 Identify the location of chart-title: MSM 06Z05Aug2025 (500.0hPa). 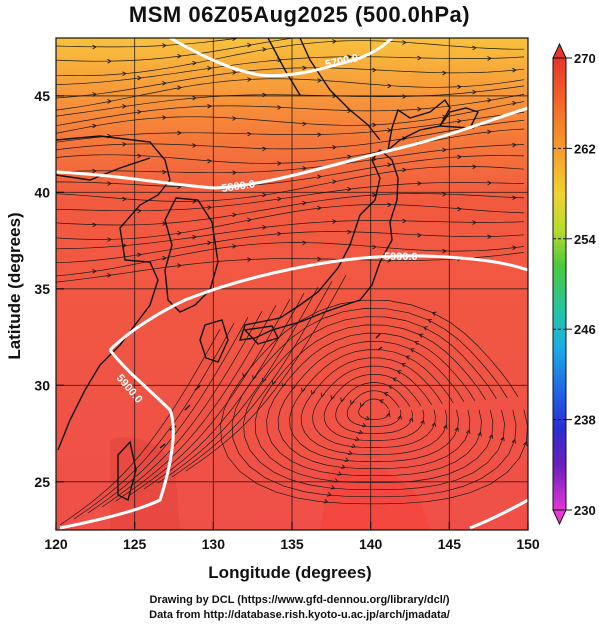
(299, 14).